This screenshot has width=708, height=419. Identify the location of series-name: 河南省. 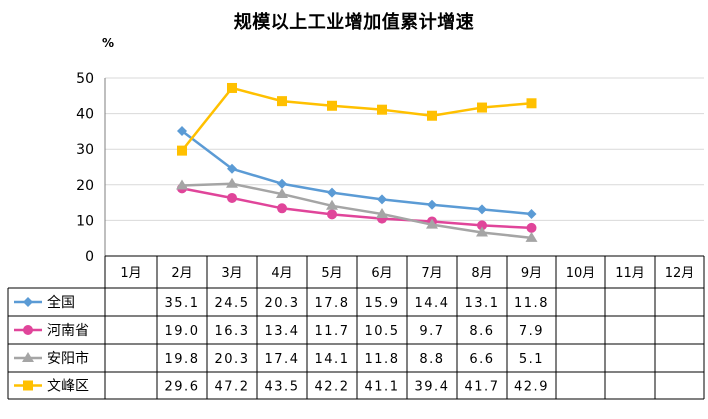
(68, 331).